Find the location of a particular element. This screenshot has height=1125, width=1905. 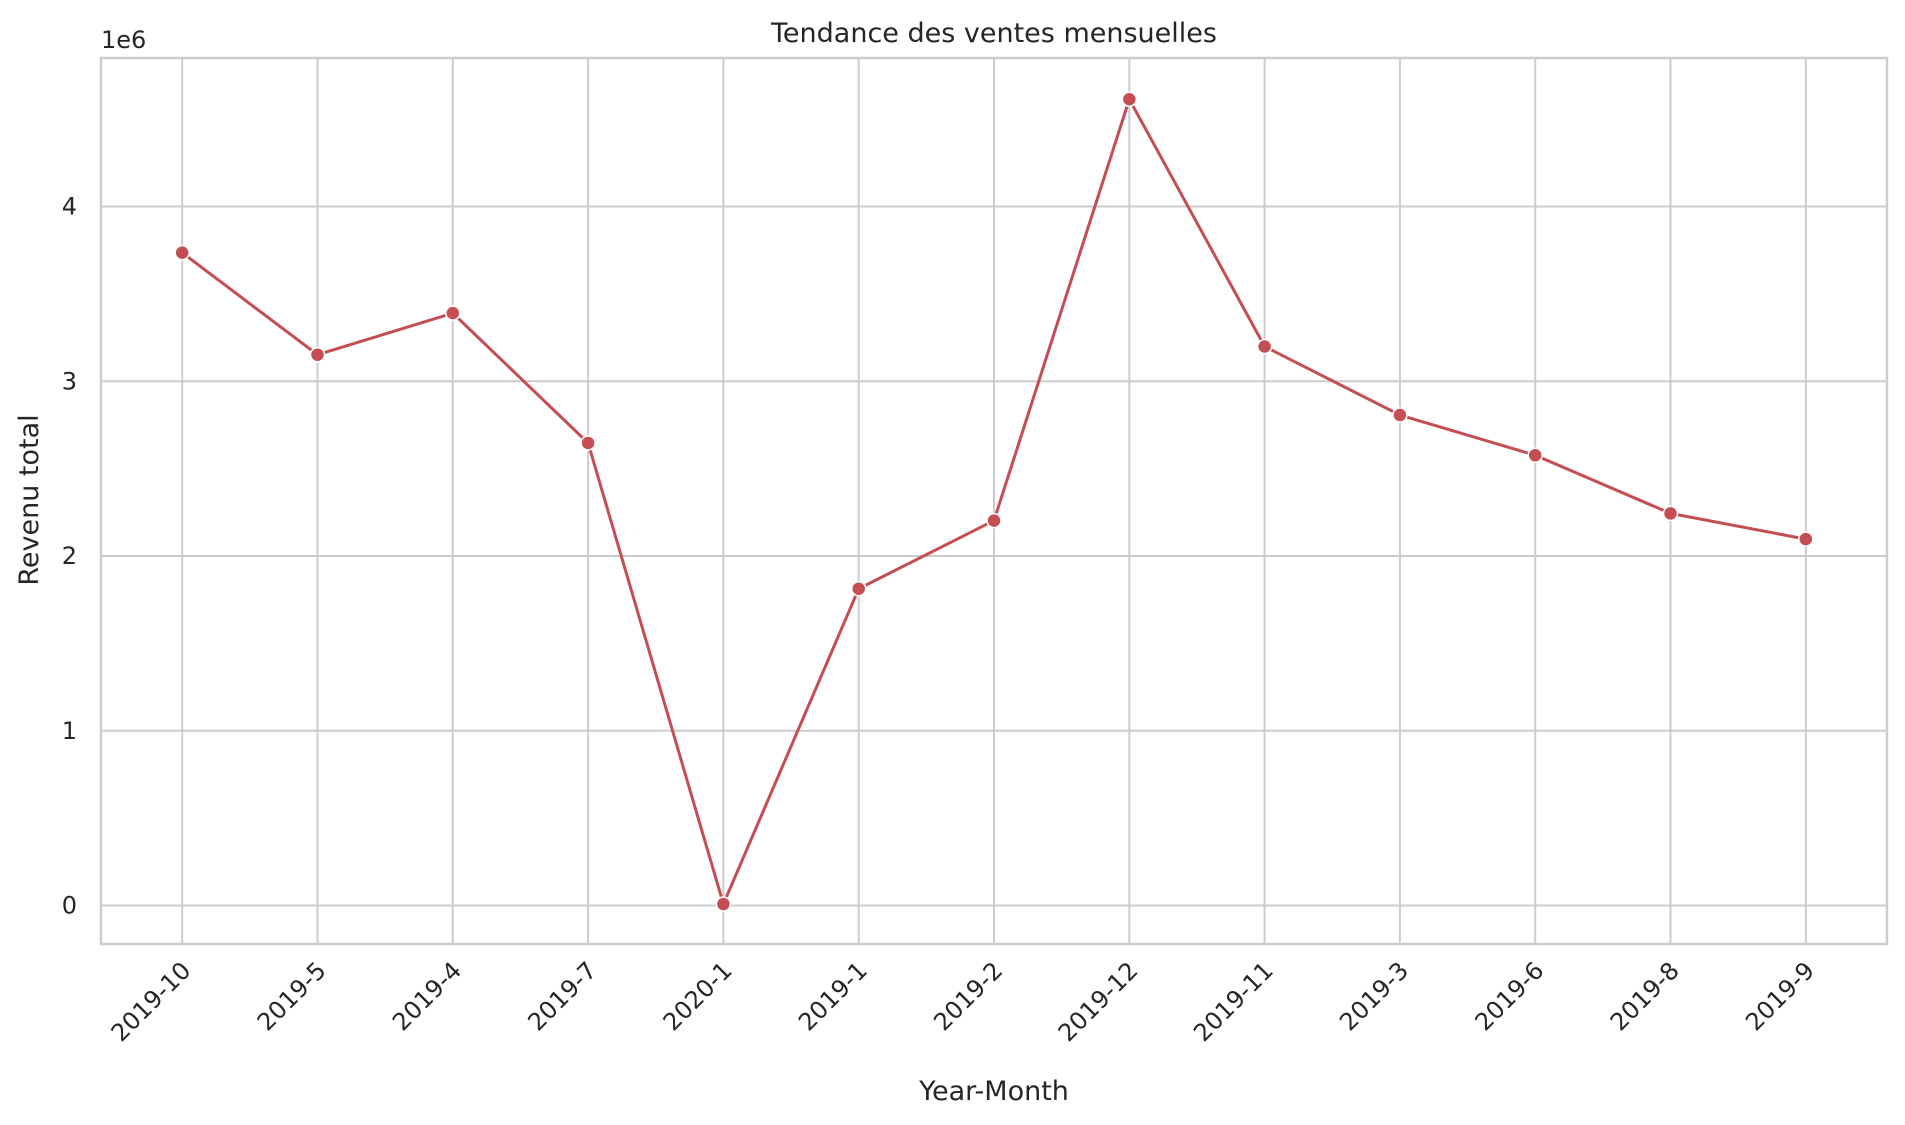

y-offset-label: 1e6 is located at coordinates (123, 40).